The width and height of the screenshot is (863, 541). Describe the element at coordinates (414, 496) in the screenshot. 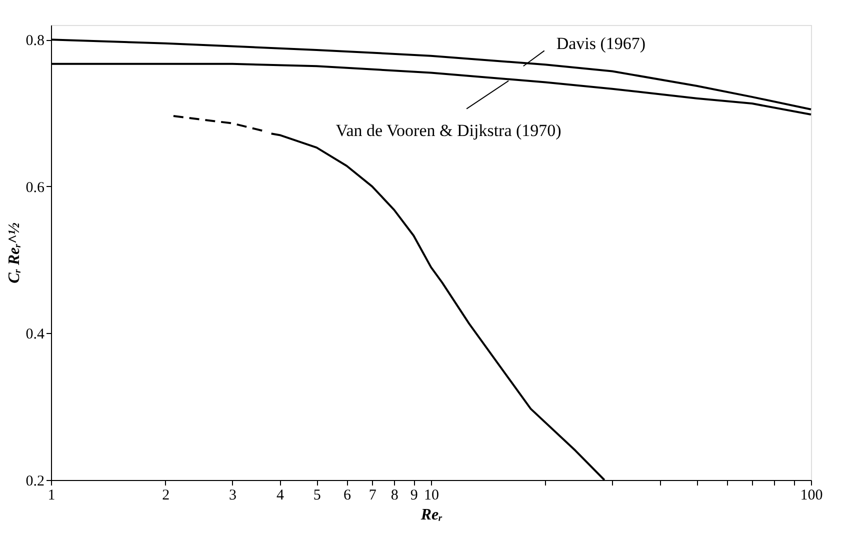

I see `x-tick-label: 9` at that location.